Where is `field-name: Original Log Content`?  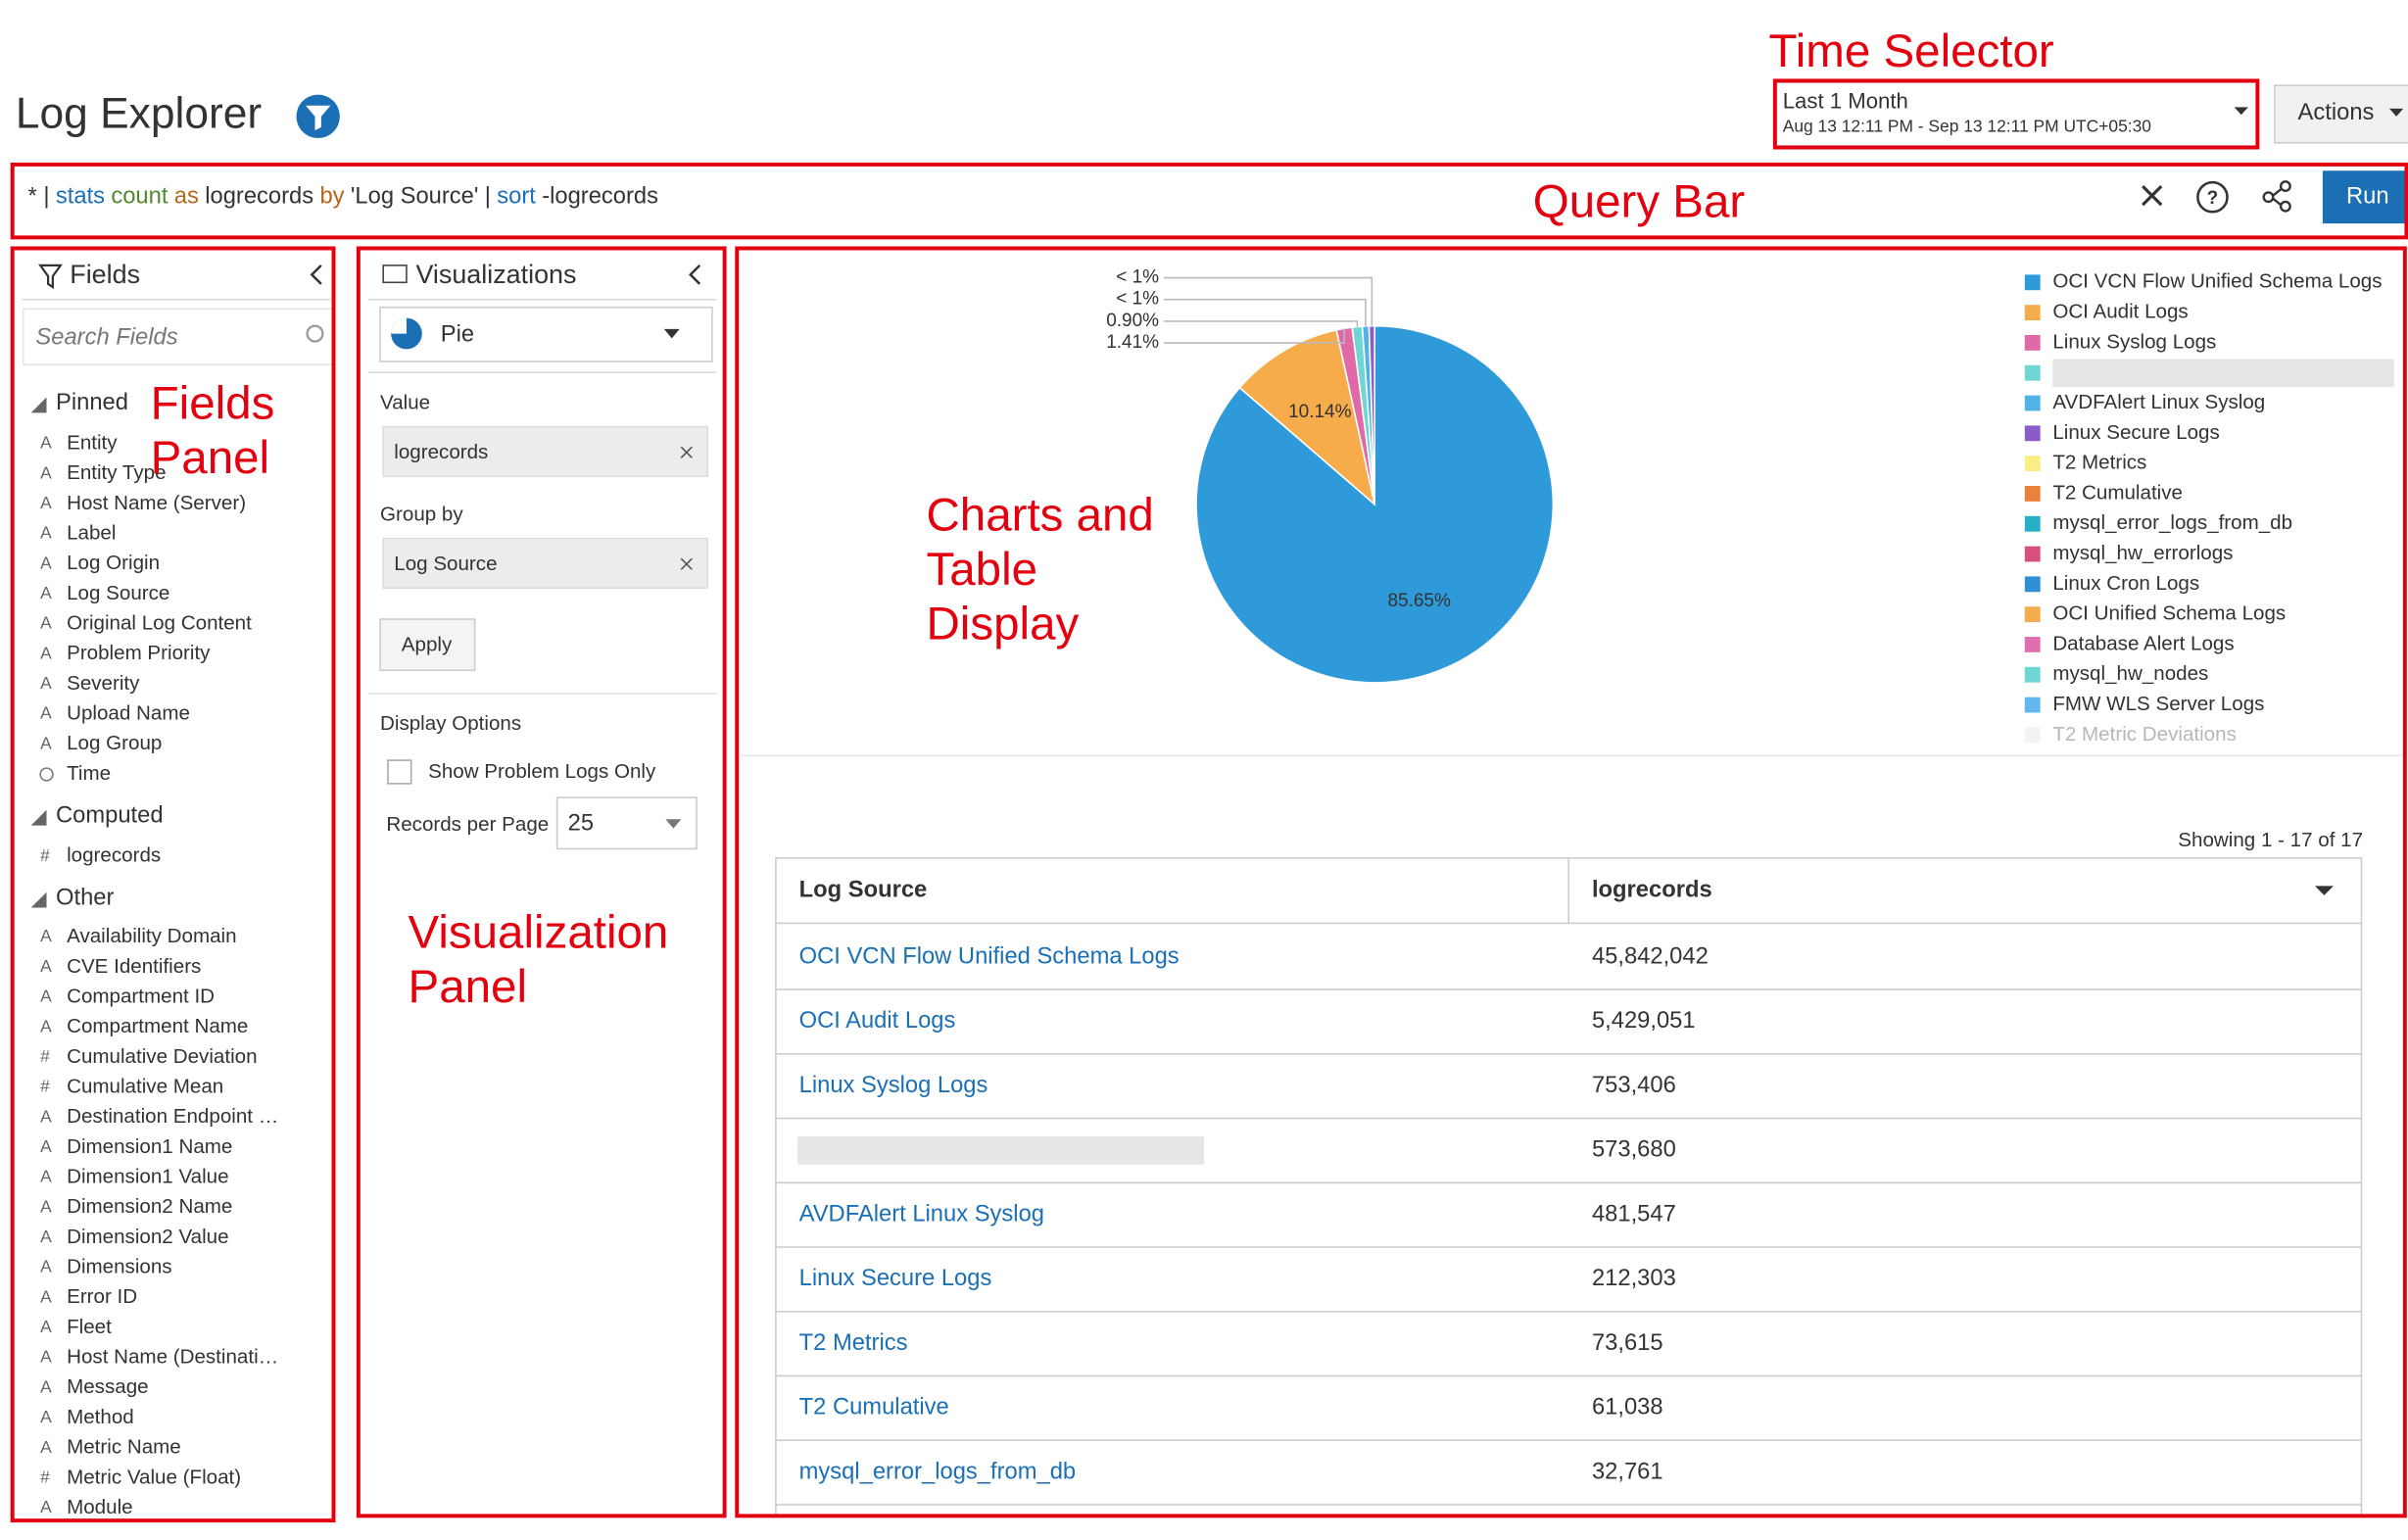 field-name: Original Log Content is located at coordinates (159, 623).